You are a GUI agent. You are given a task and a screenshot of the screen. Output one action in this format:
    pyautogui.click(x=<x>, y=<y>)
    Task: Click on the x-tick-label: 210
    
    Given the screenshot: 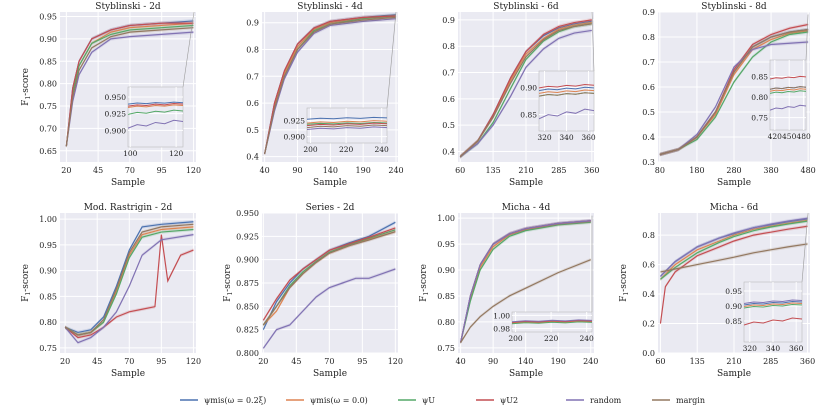 What is the action you would take?
    pyautogui.click(x=525, y=170)
    